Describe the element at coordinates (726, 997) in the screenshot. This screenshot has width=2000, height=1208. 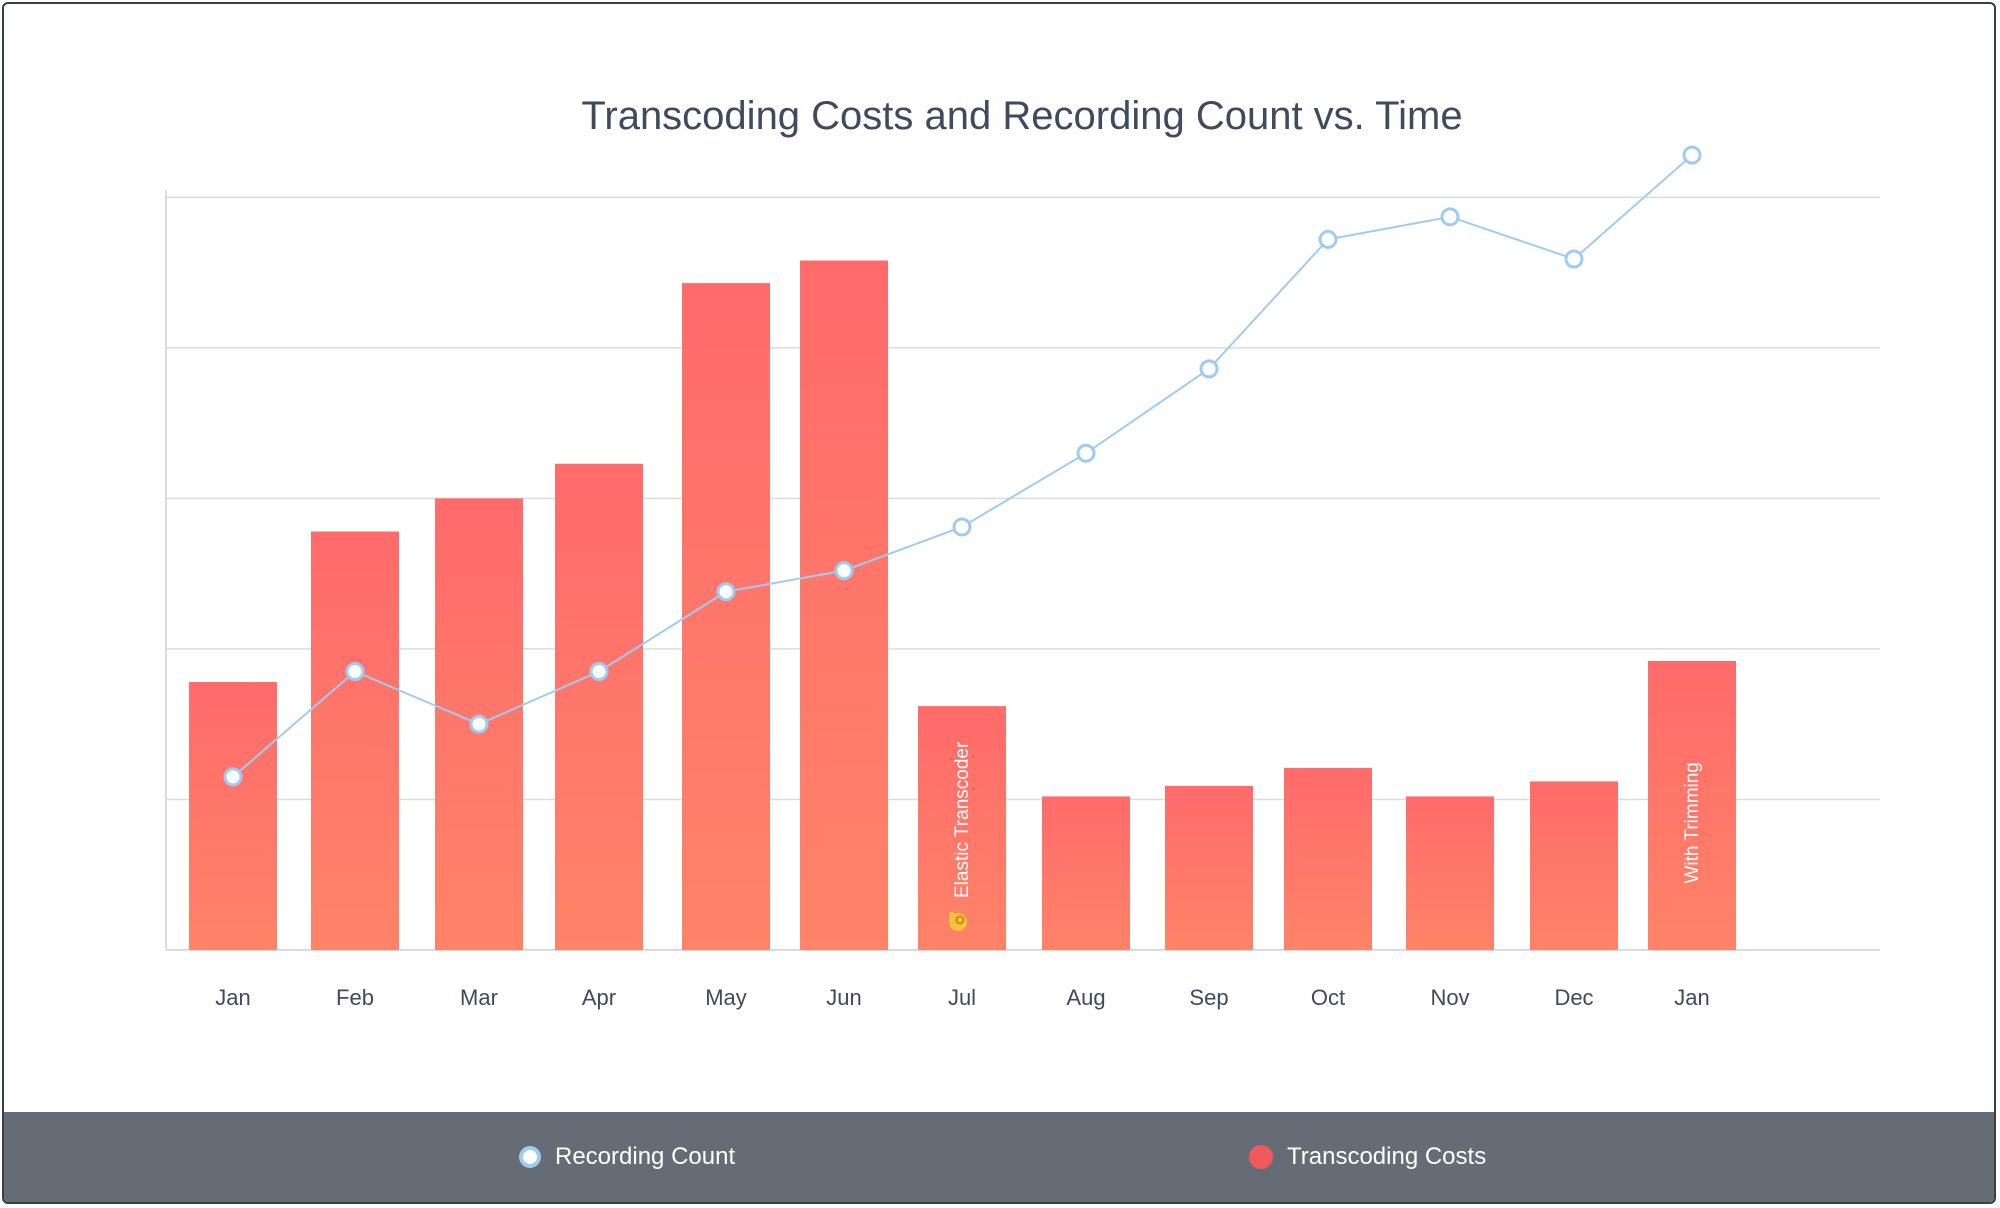
I see `x-tick-label: May` at that location.